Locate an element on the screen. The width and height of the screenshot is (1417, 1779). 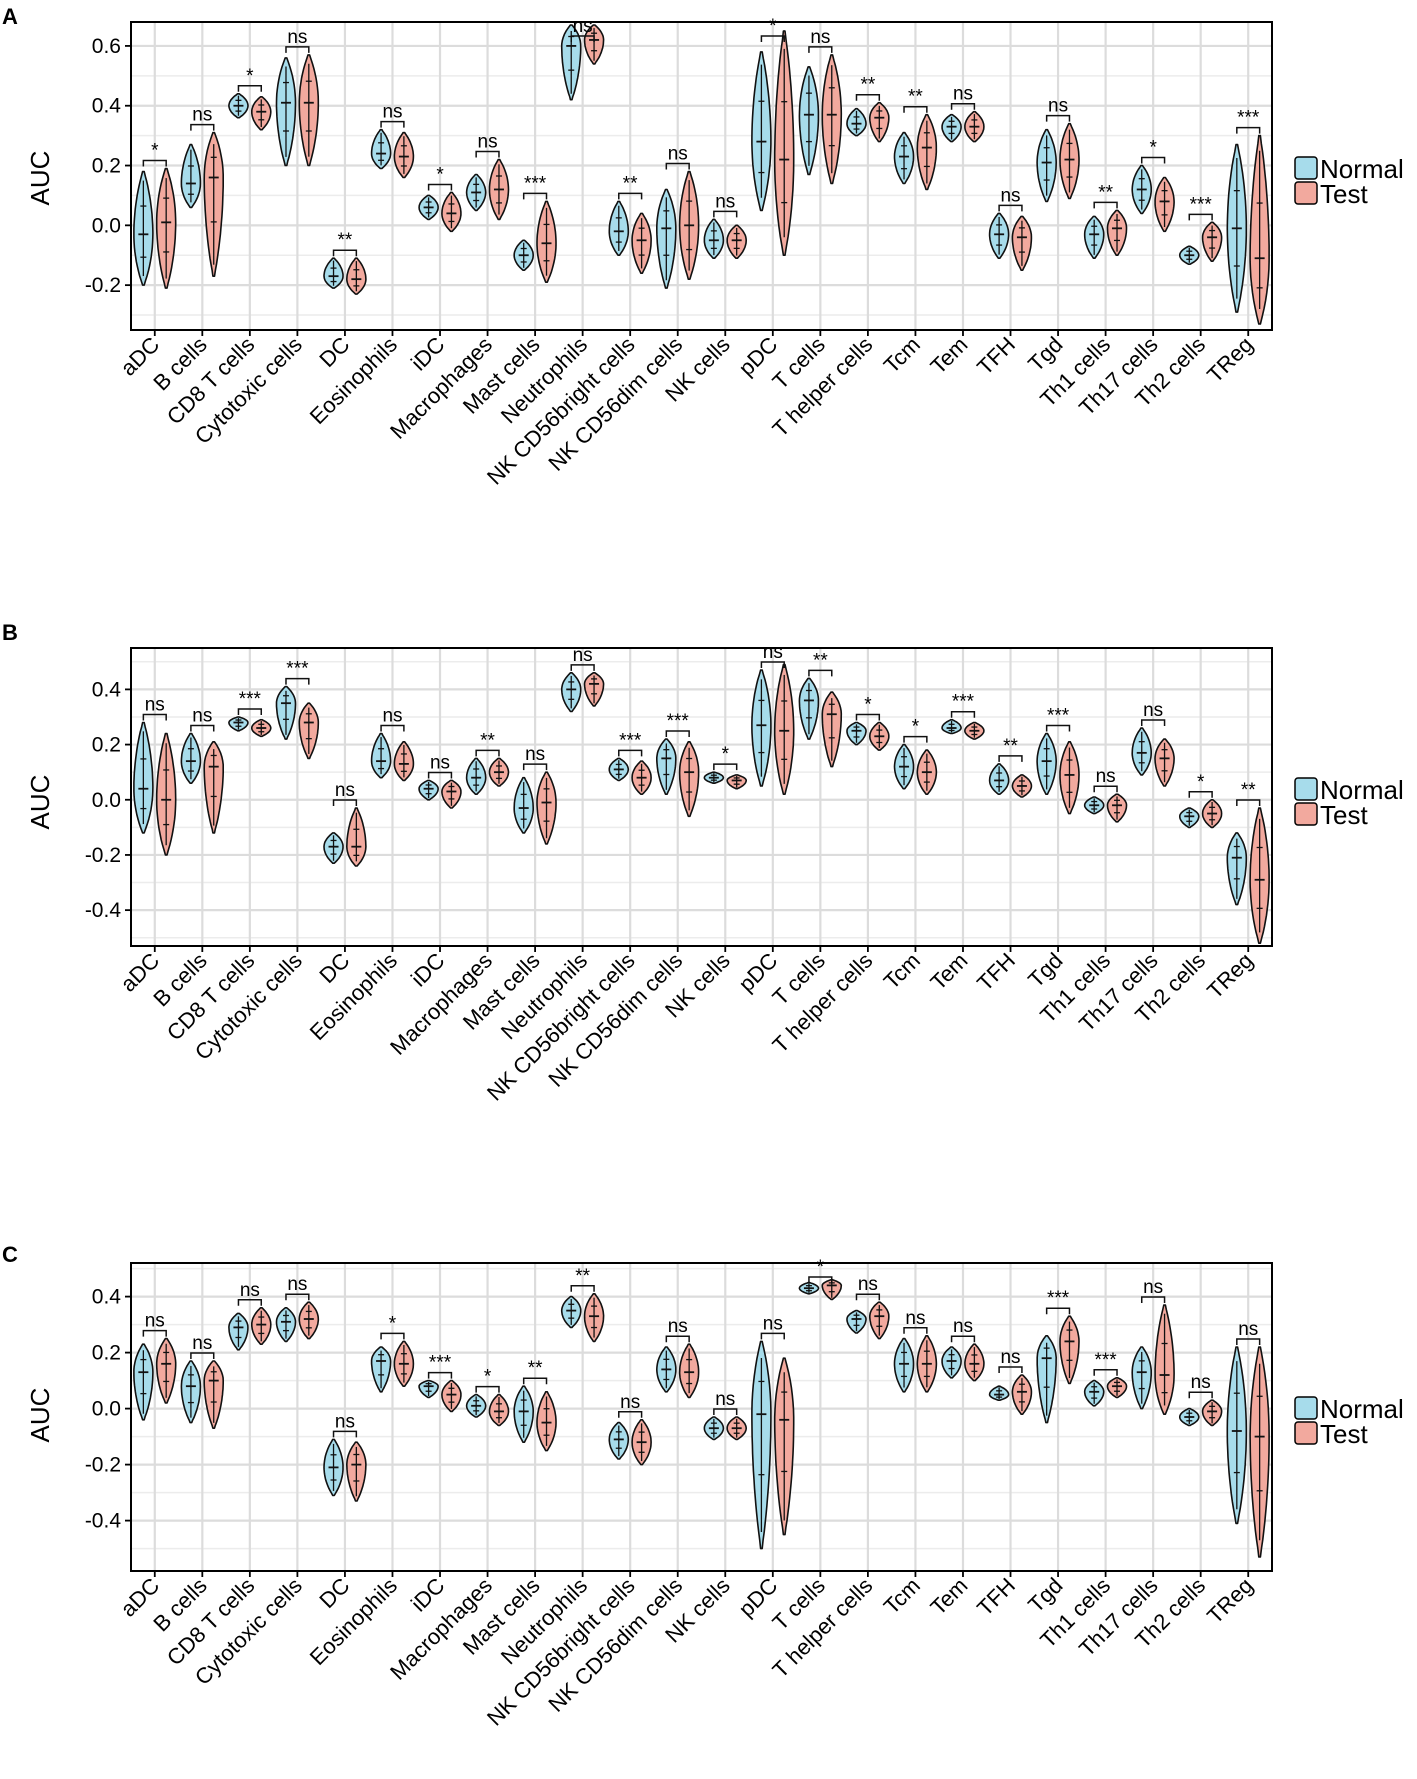
panel-a-legend: Normal Test is located at coordinates (1349, 181).